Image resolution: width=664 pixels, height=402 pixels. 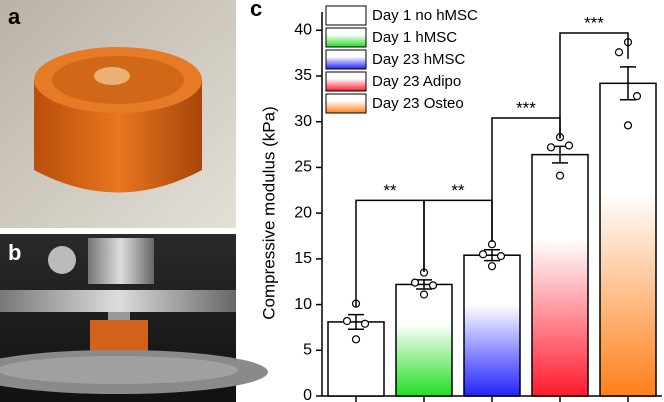 What do you see at coordinates (307, 350) in the screenshot?
I see `y-tick-label: 5` at bounding box center [307, 350].